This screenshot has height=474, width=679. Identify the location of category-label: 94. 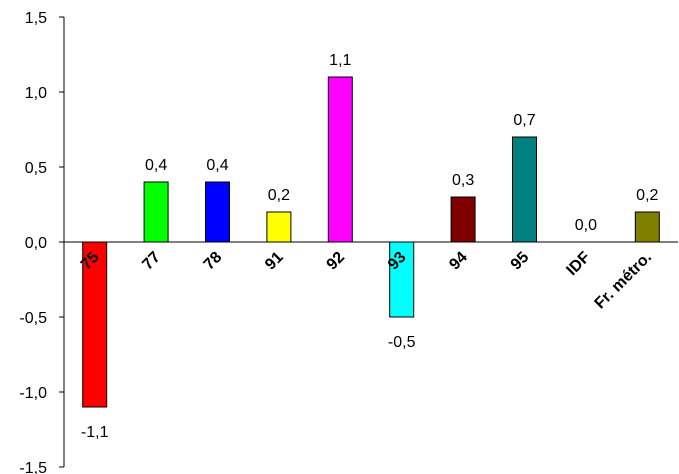
(458, 261).